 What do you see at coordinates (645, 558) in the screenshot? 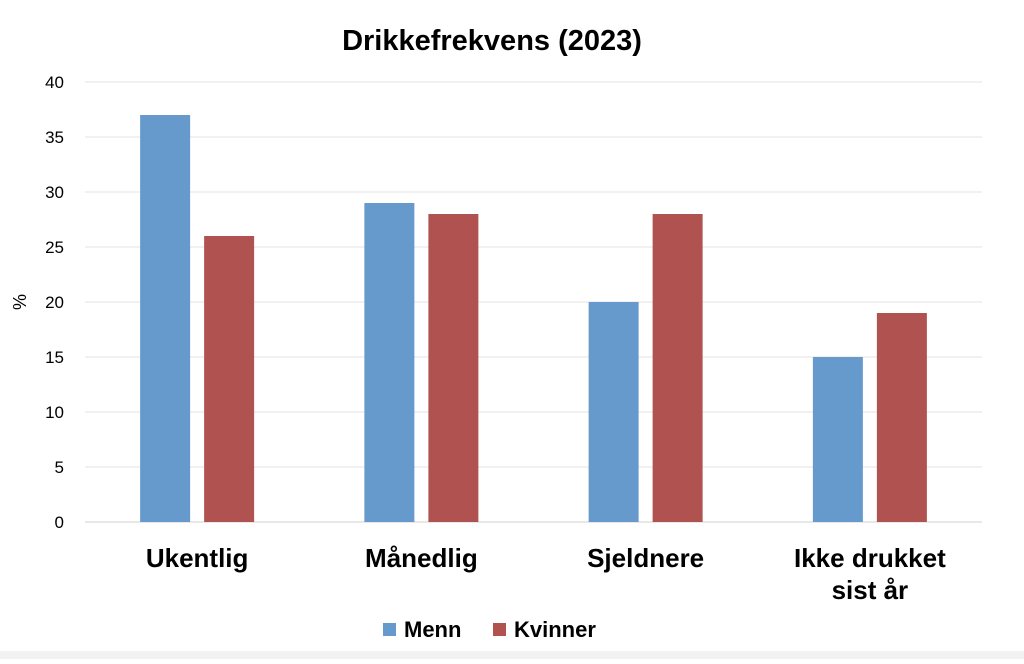
I see `x-tick-label: Sjeldnere` at bounding box center [645, 558].